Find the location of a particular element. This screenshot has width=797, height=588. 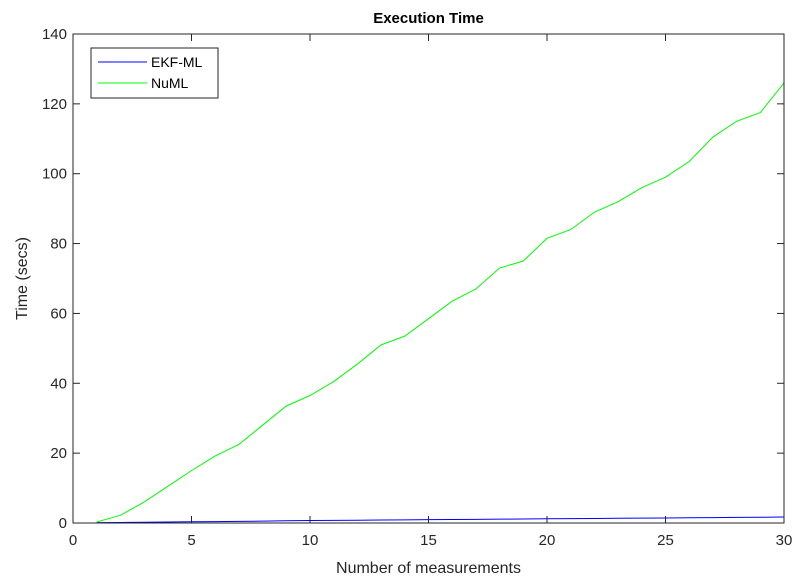

y-tick-label: 60 is located at coordinates (58, 313).